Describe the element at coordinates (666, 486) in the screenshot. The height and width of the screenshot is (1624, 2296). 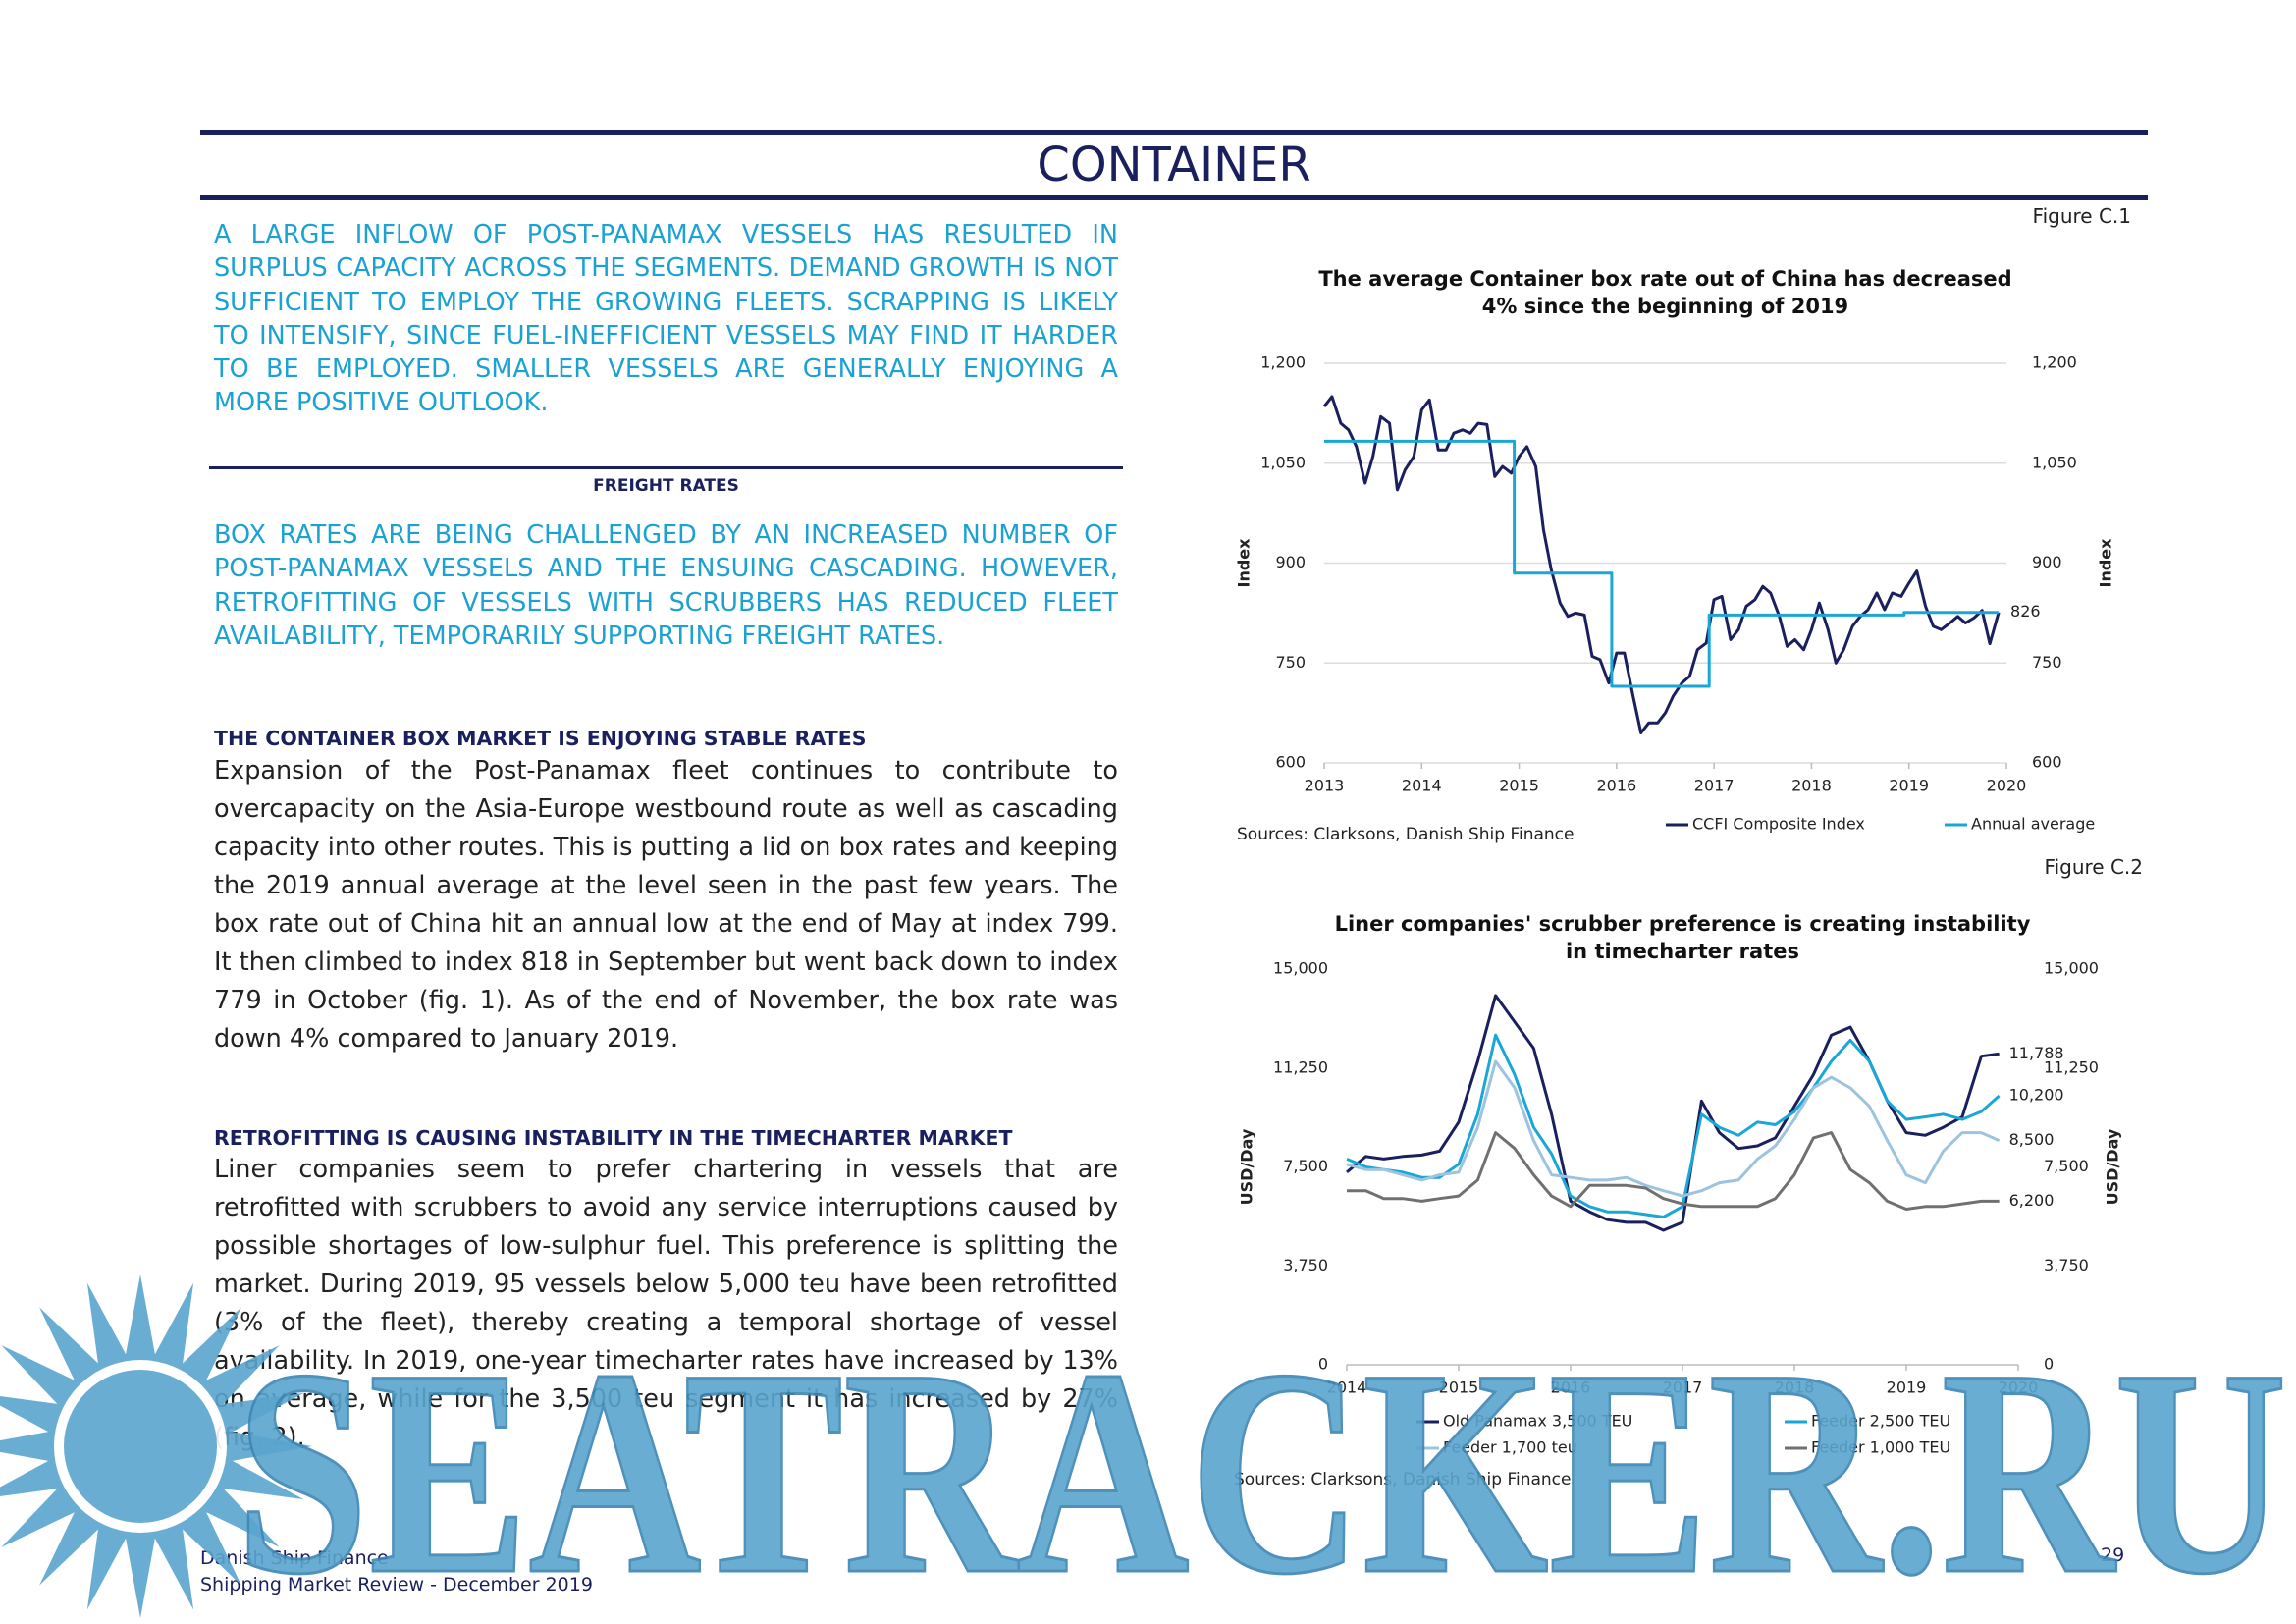
I see `subsection-title: FREIGHT RATES` at that location.